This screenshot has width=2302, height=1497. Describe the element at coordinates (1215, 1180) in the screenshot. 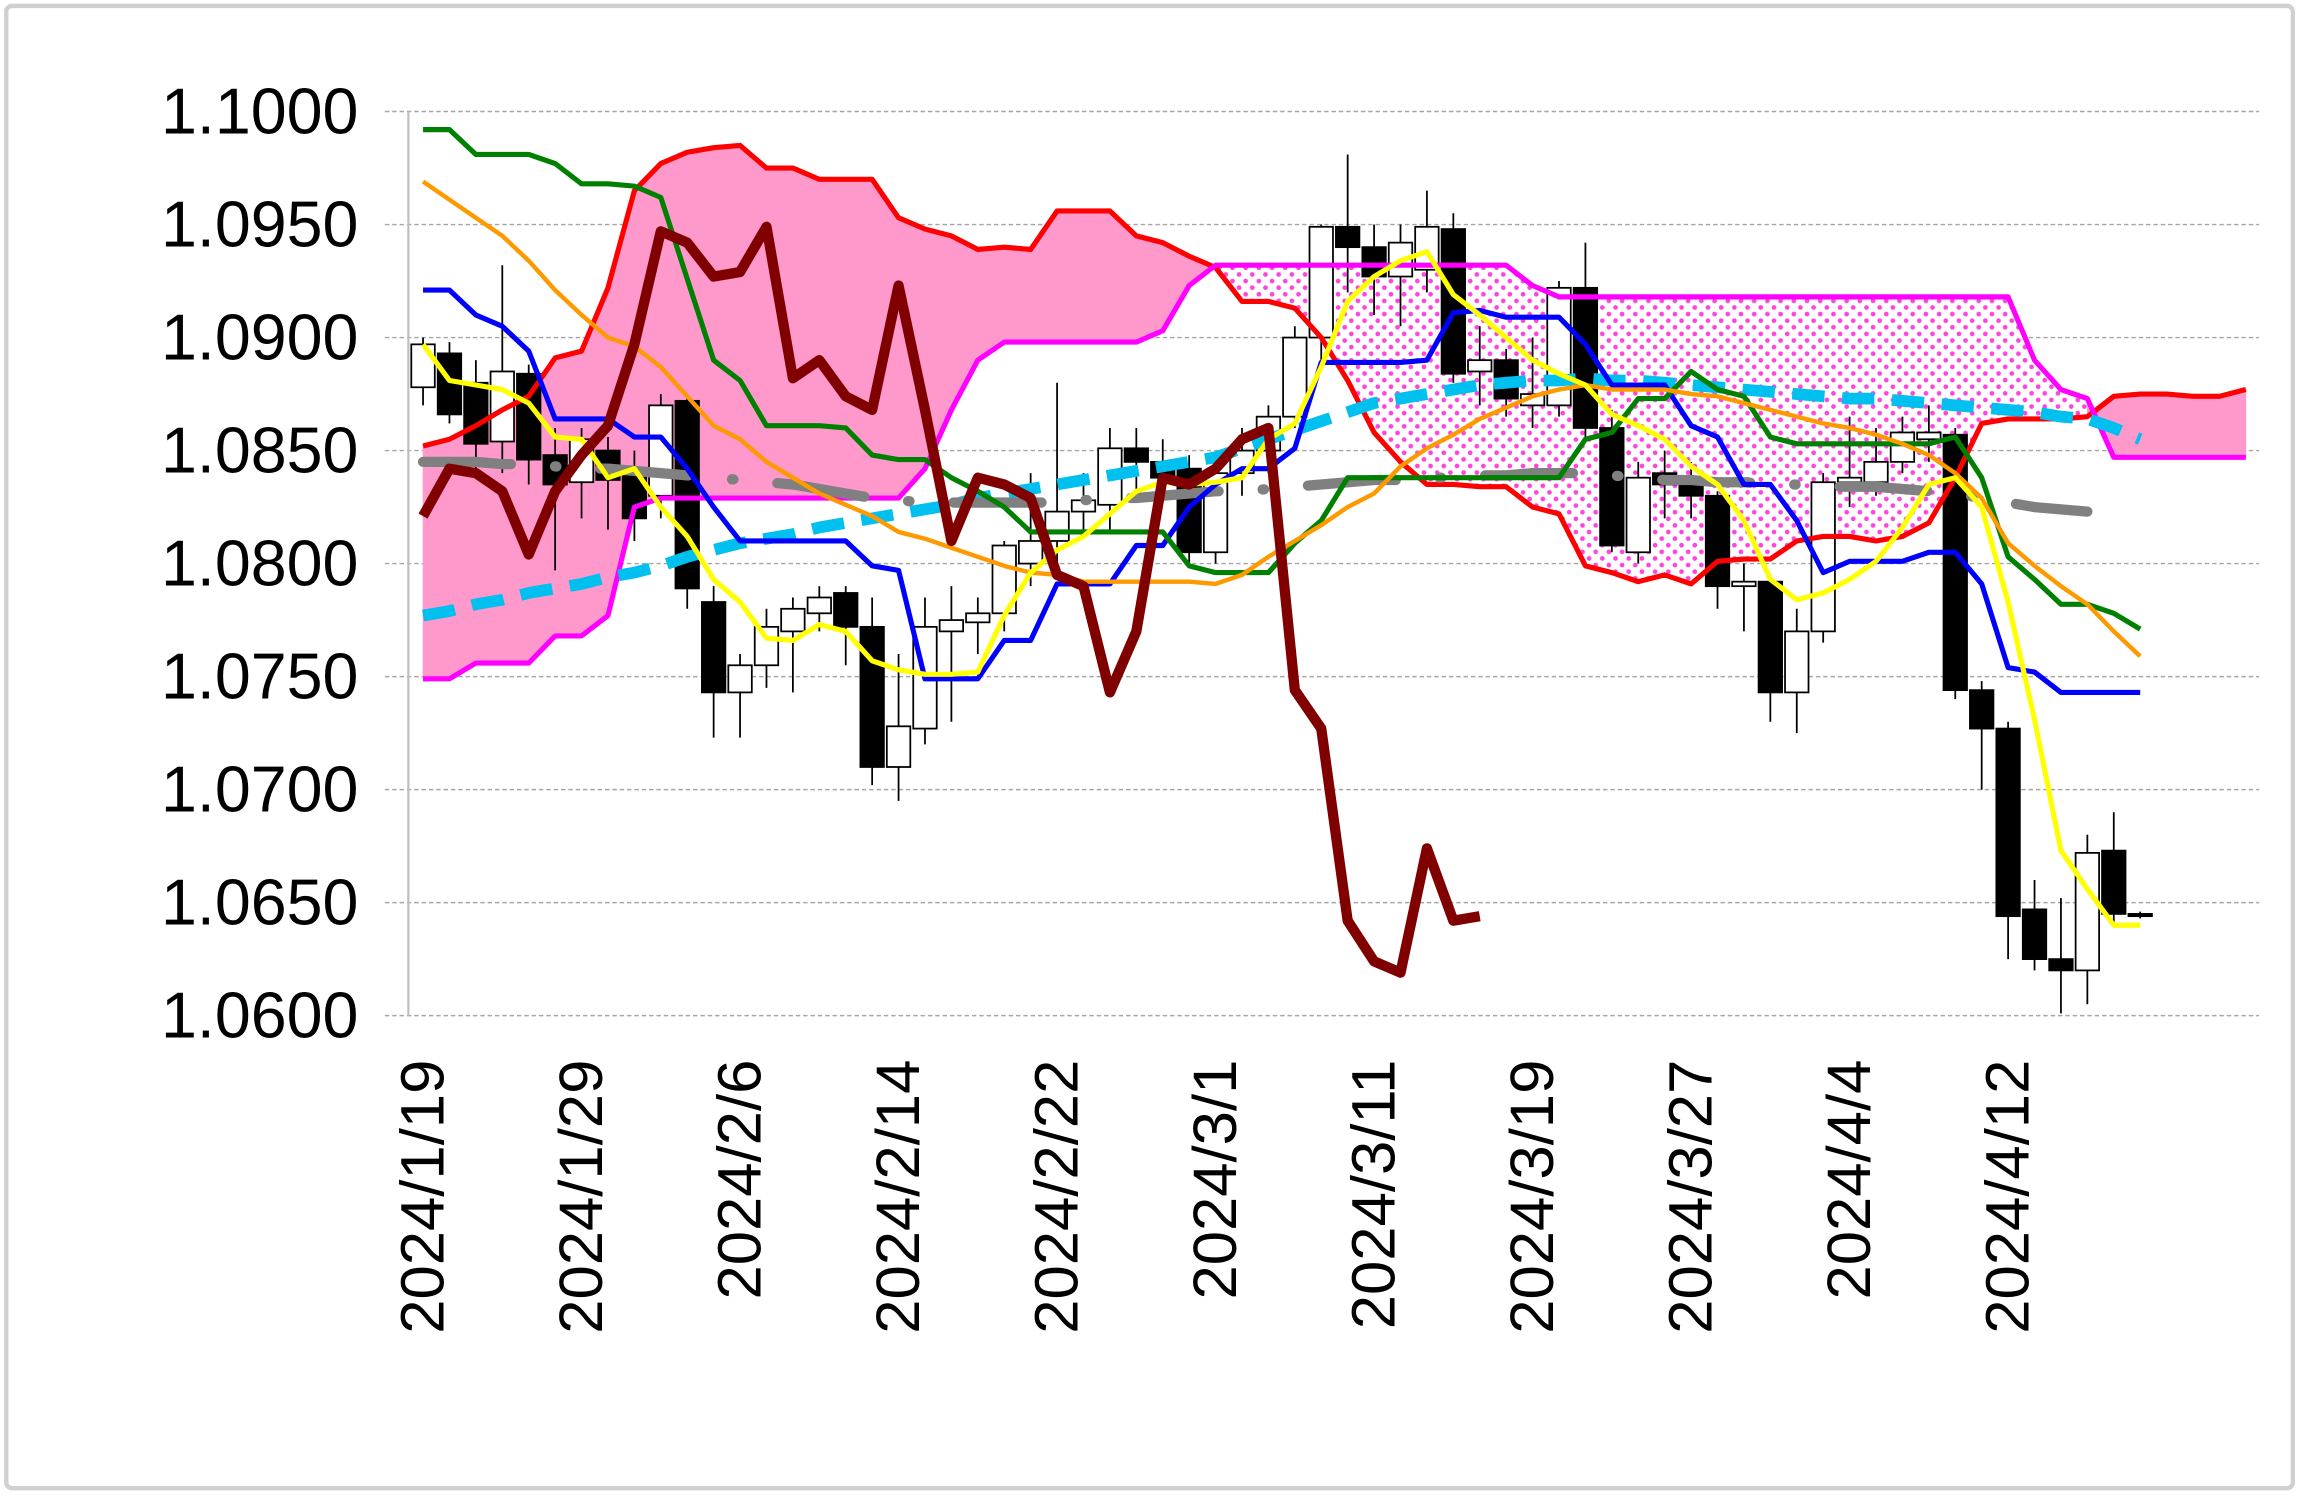

I see `x-tick-label: 2024/3/1` at that location.